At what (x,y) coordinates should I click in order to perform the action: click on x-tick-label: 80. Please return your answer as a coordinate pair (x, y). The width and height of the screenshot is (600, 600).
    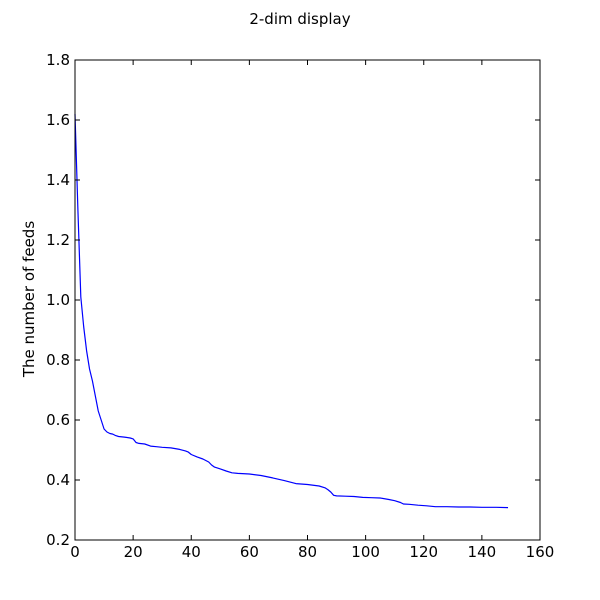
    Looking at the image, I should click on (307, 552).